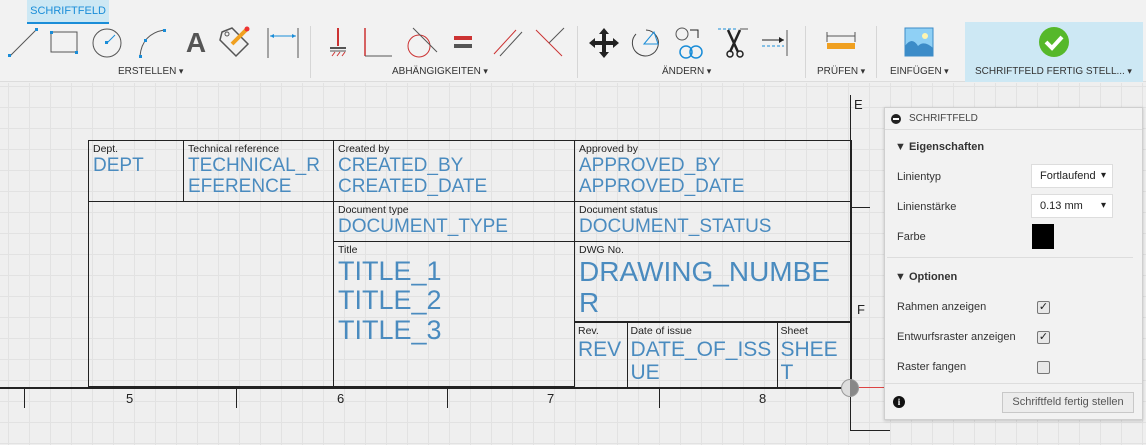 The width and height of the screenshot is (1146, 445). Describe the element at coordinates (254, 176) in the screenshot. I see `value-tech-ref: TECHNICAL_REFERENCE` at that location.